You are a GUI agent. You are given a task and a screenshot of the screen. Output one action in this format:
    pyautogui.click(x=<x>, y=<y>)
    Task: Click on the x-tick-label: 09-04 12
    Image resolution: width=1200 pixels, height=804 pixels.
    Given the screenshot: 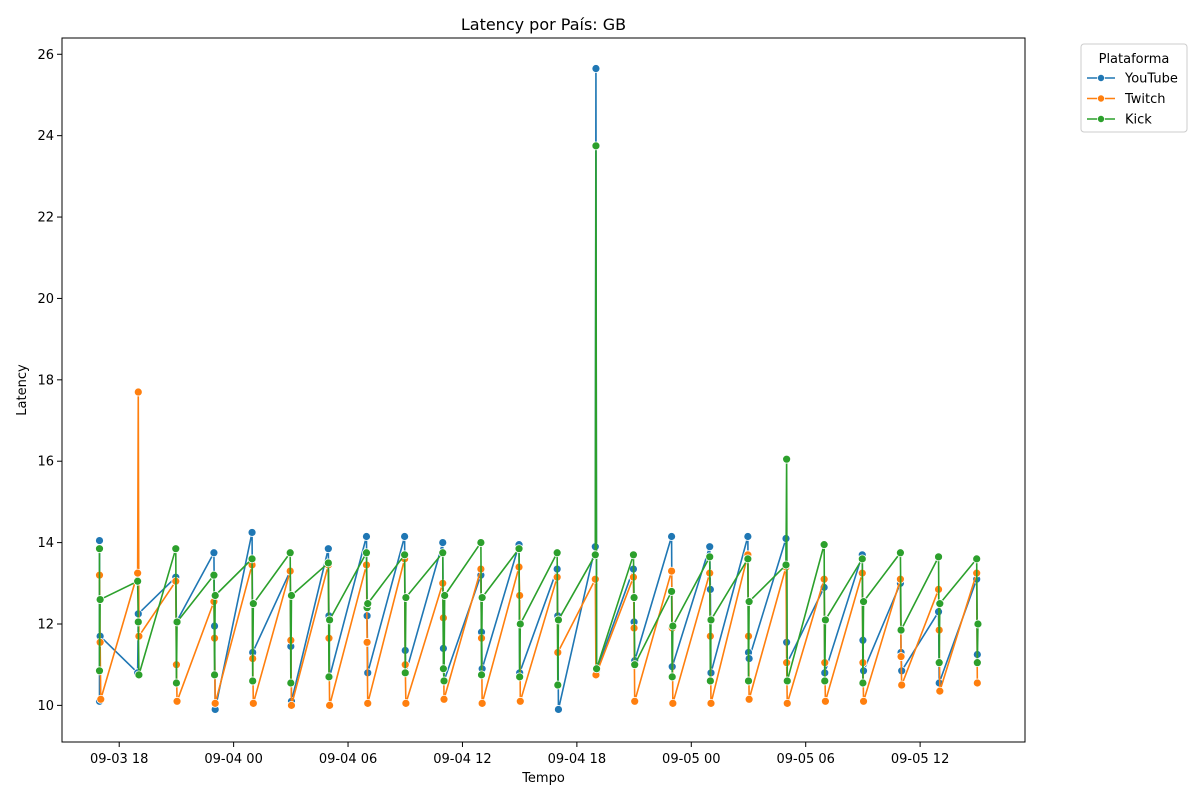 What is the action you would take?
    pyautogui.click(x=462, y=759)
    